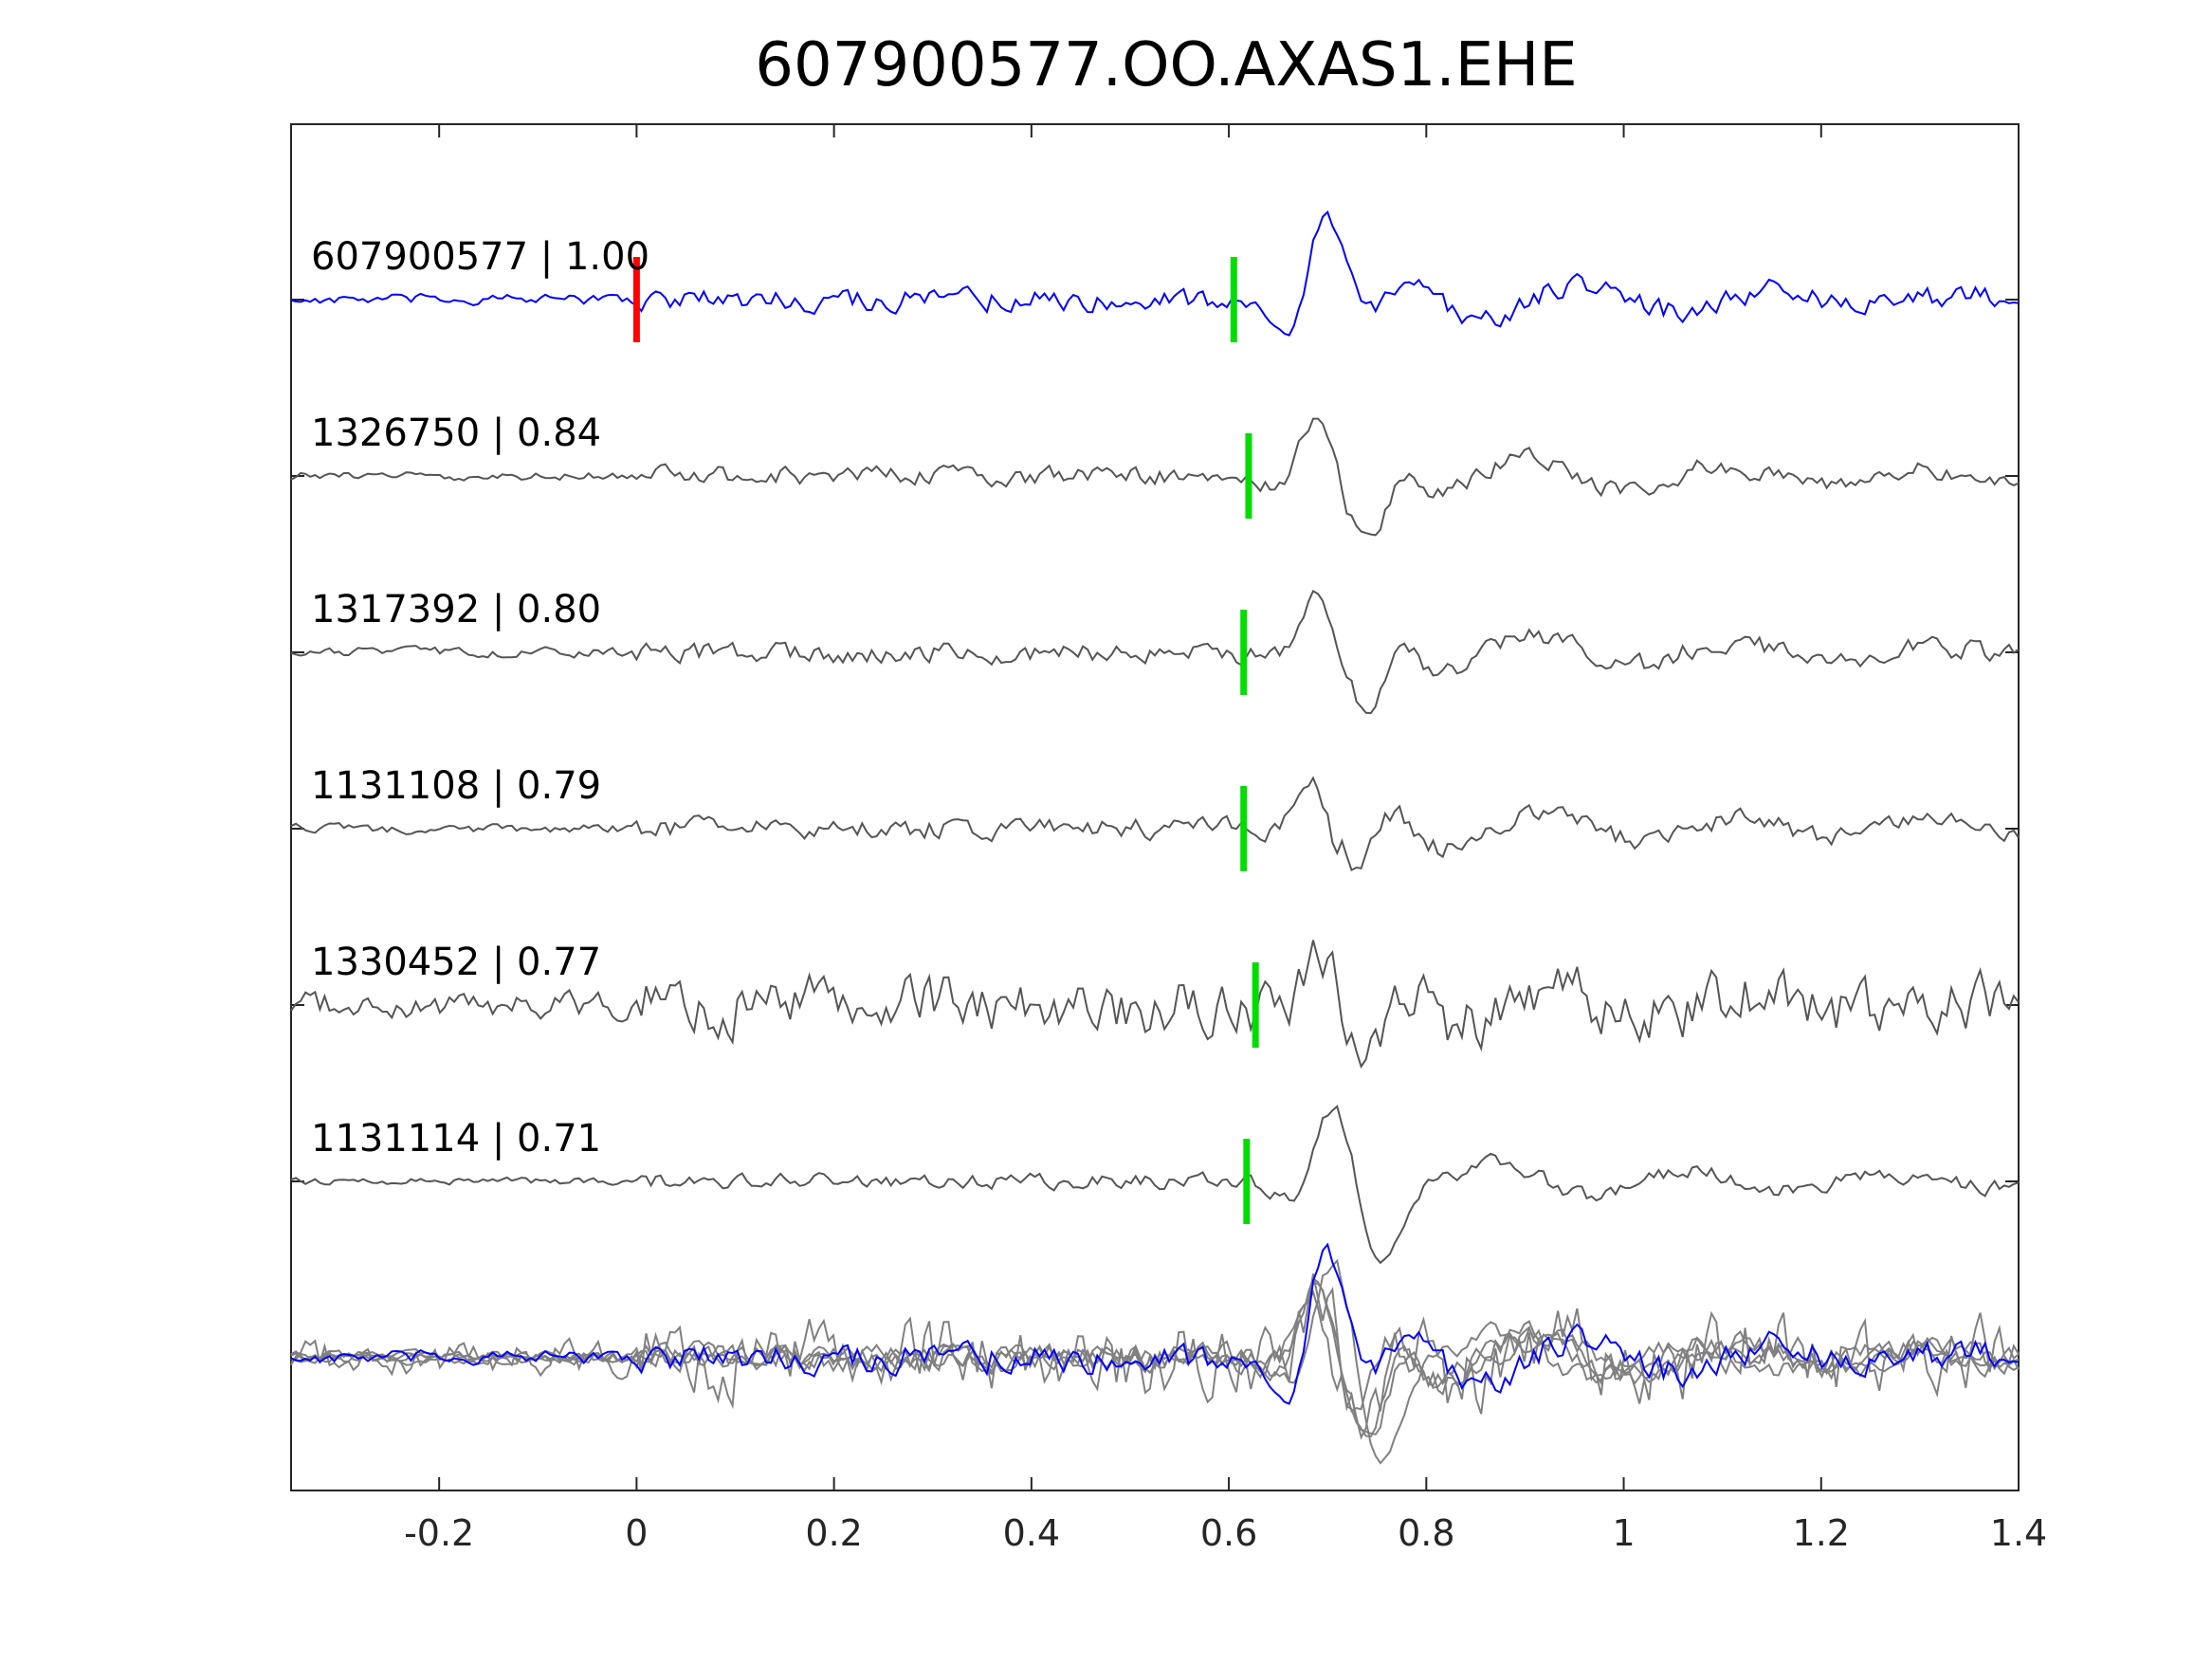 This screenshot has width=2212, height=1664. What do you see at coordinates (1031, 1533) in the screenshot?
I see `x-tick-label: 0.4` at bounding box center [1031, 1533].